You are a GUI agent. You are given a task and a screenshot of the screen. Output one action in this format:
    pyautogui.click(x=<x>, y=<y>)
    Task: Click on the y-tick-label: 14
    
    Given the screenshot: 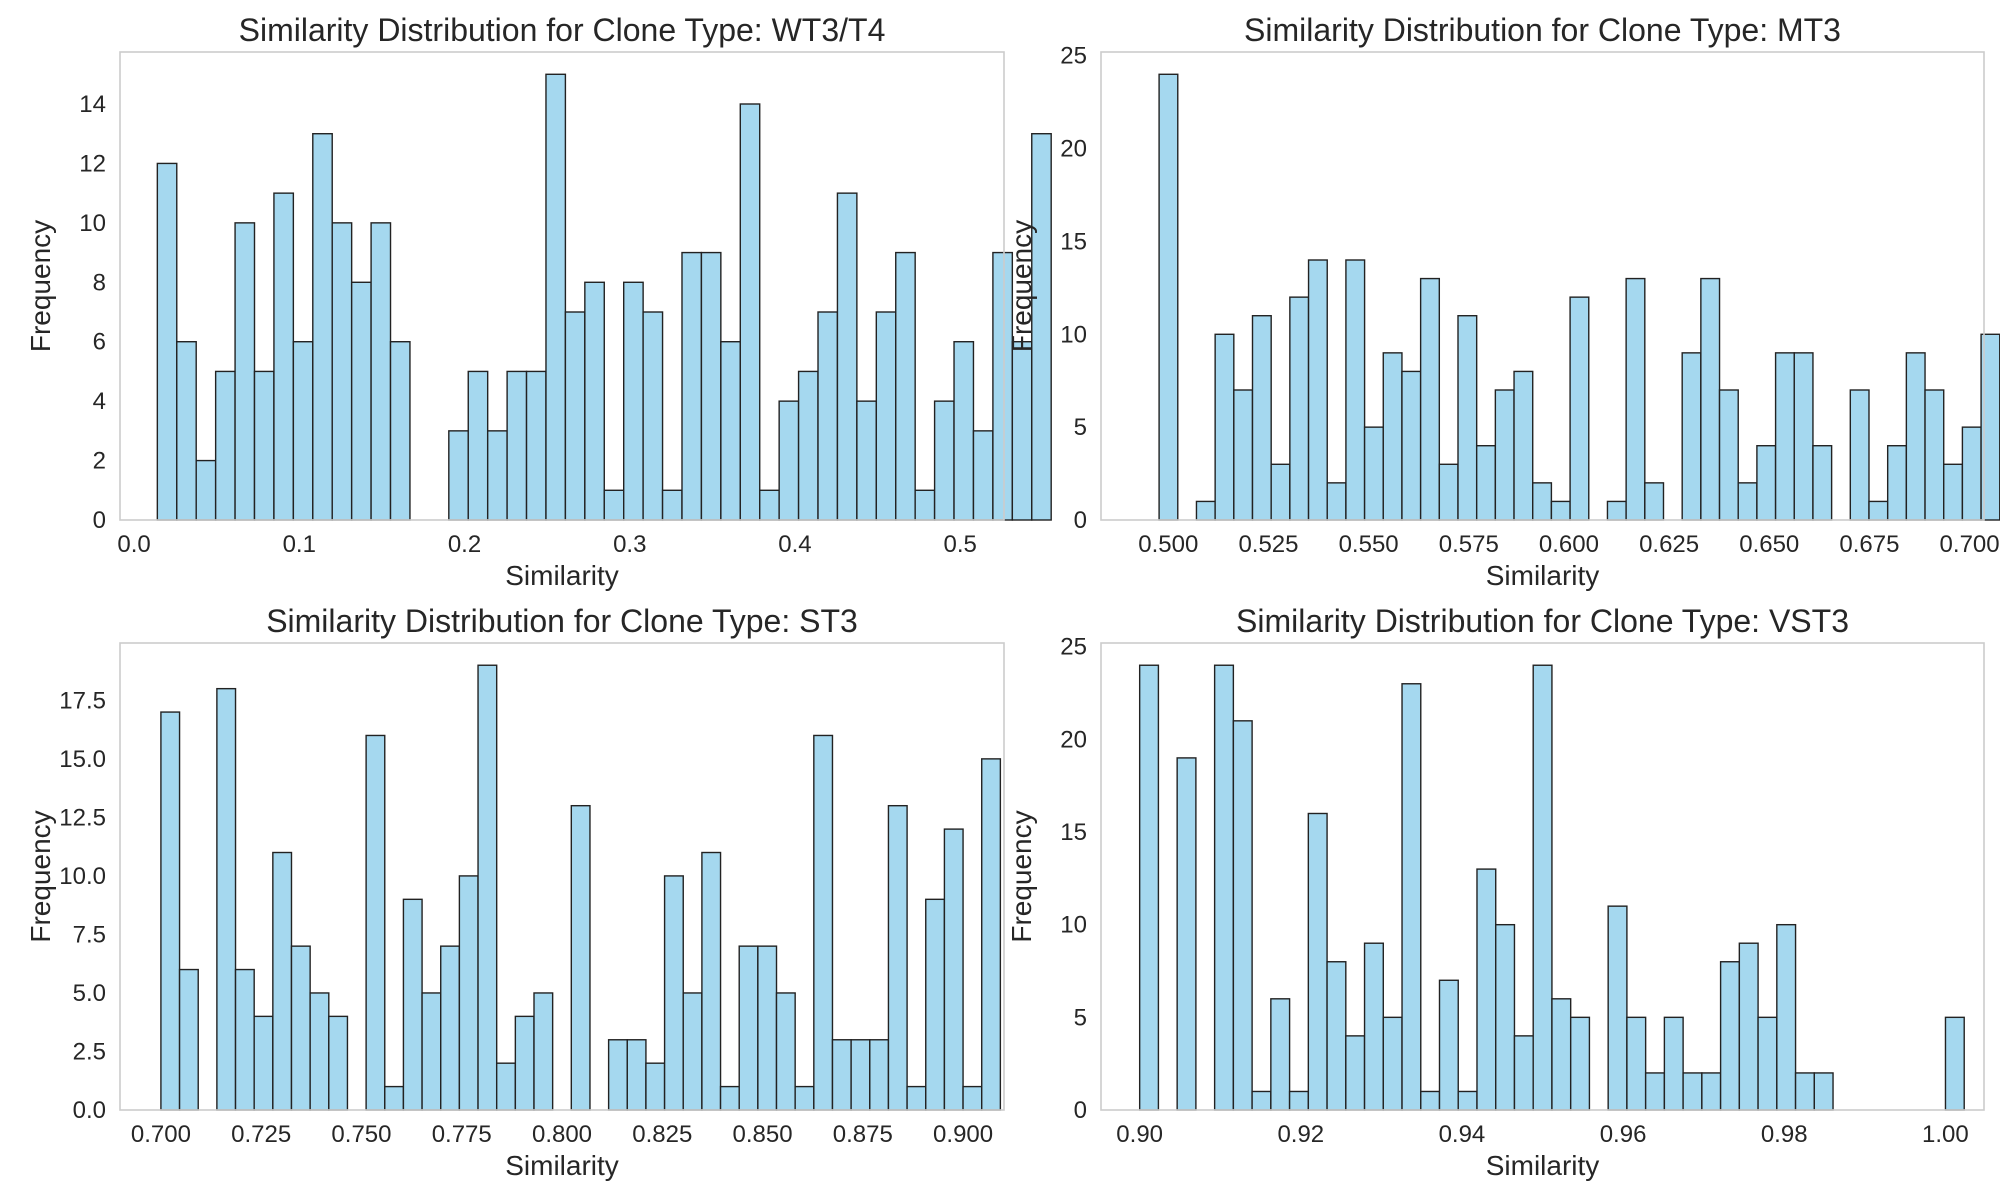 What is the action you would take?
    pyautogui.click(x=92, y=104)
    